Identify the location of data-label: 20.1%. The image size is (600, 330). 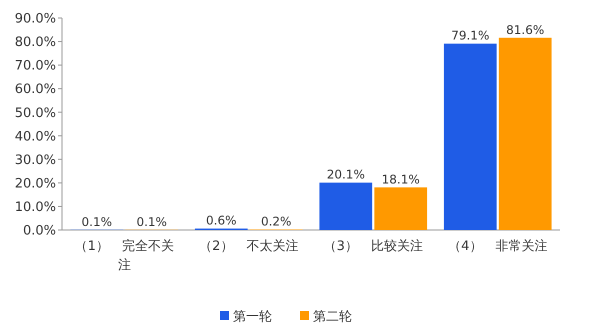
(345, 175).